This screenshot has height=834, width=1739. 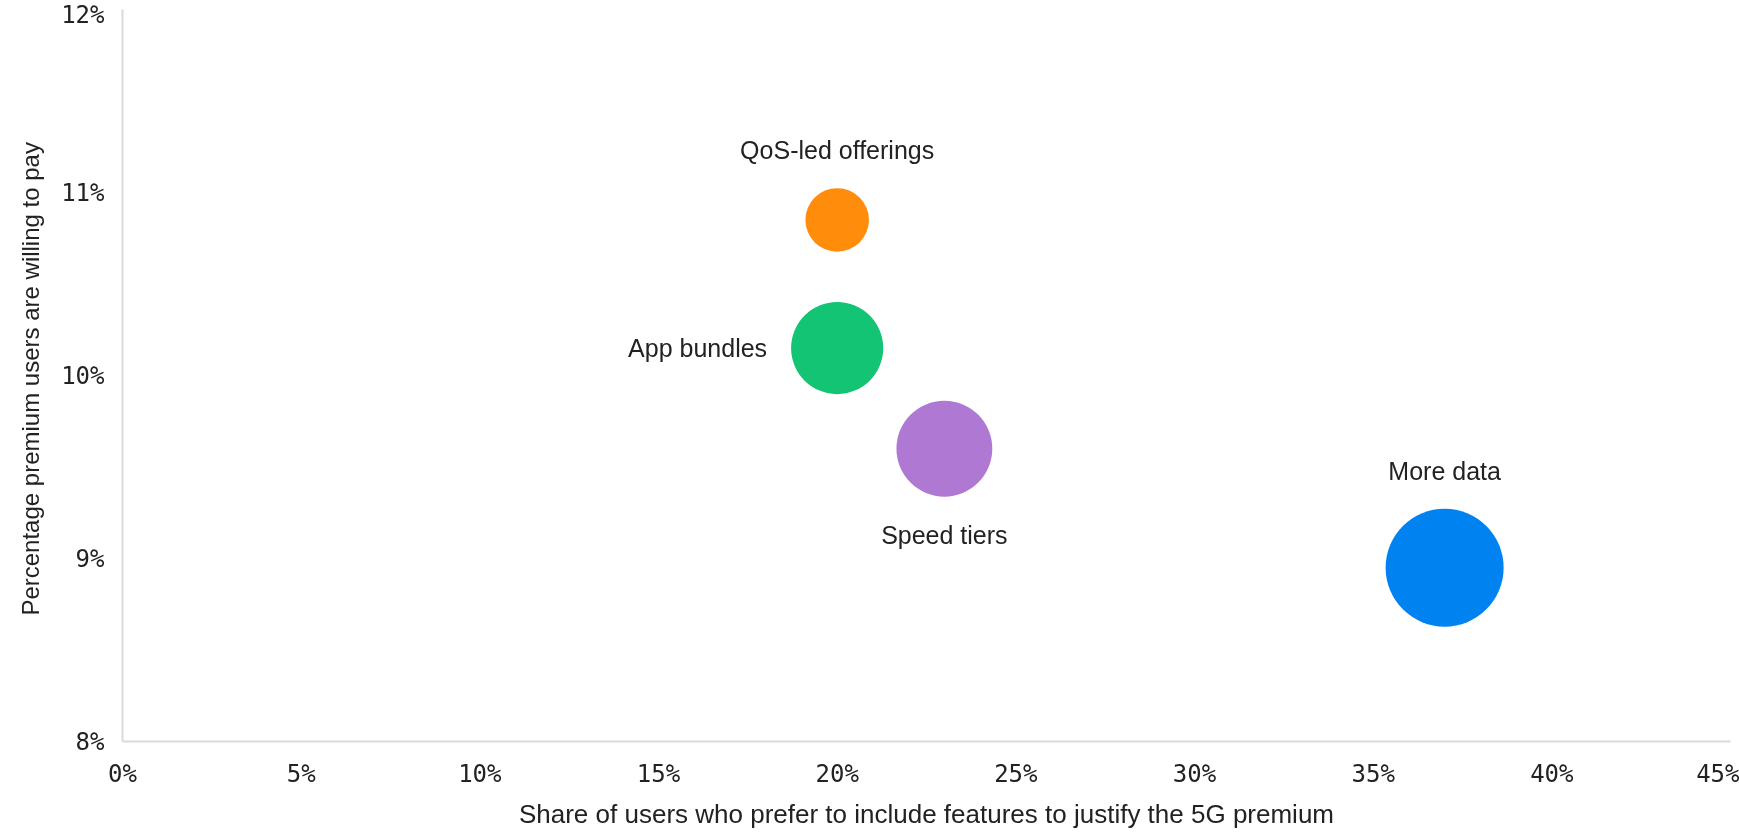 What do you see at coordinates (83, 375) in the screenshot?
I see `y-tick-label: 10%` at bounding box center [83, 375].